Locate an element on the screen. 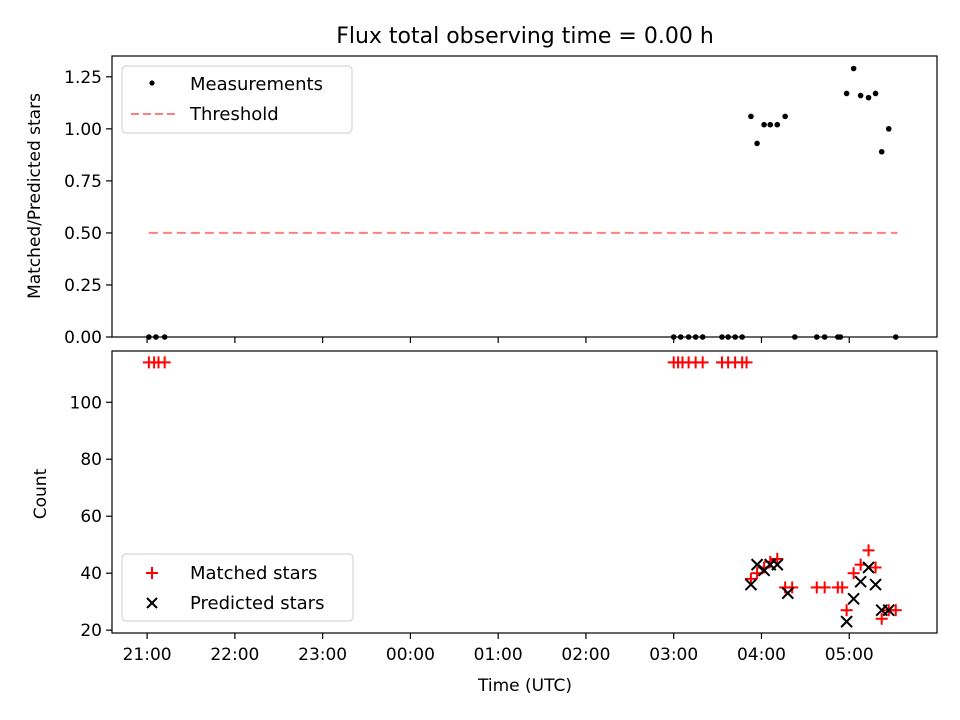 This screenshot has width=960, height=720. top-legend: Measurements Threshold is located at coordinates (237, 99).